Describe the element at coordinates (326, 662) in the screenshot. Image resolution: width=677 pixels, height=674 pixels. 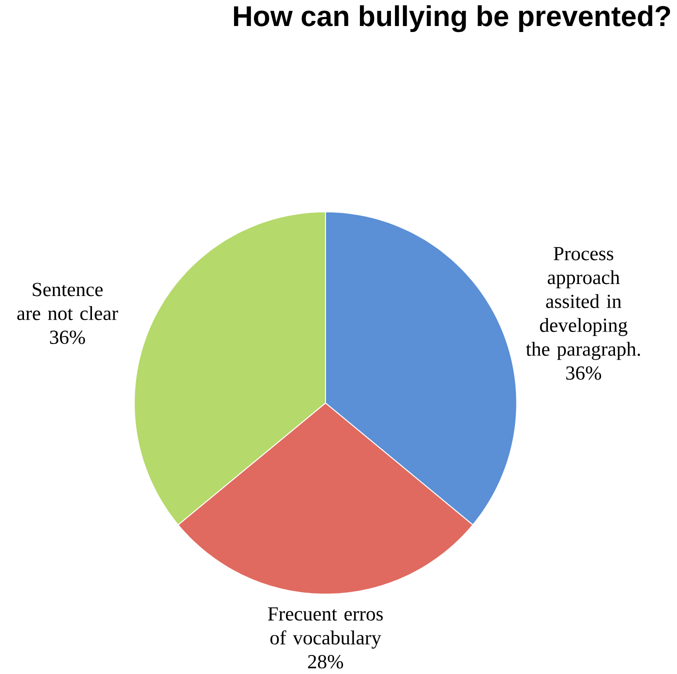
I see `data-label: 28%` at that location.